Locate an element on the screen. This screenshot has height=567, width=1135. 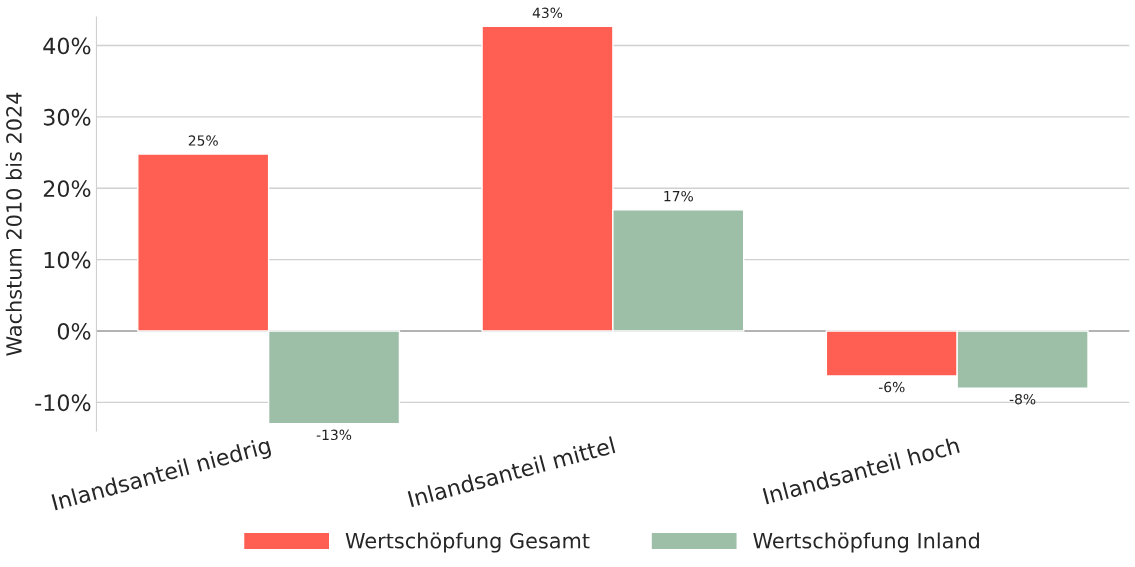
data-label: 17% is located at coordinates (678, 196).